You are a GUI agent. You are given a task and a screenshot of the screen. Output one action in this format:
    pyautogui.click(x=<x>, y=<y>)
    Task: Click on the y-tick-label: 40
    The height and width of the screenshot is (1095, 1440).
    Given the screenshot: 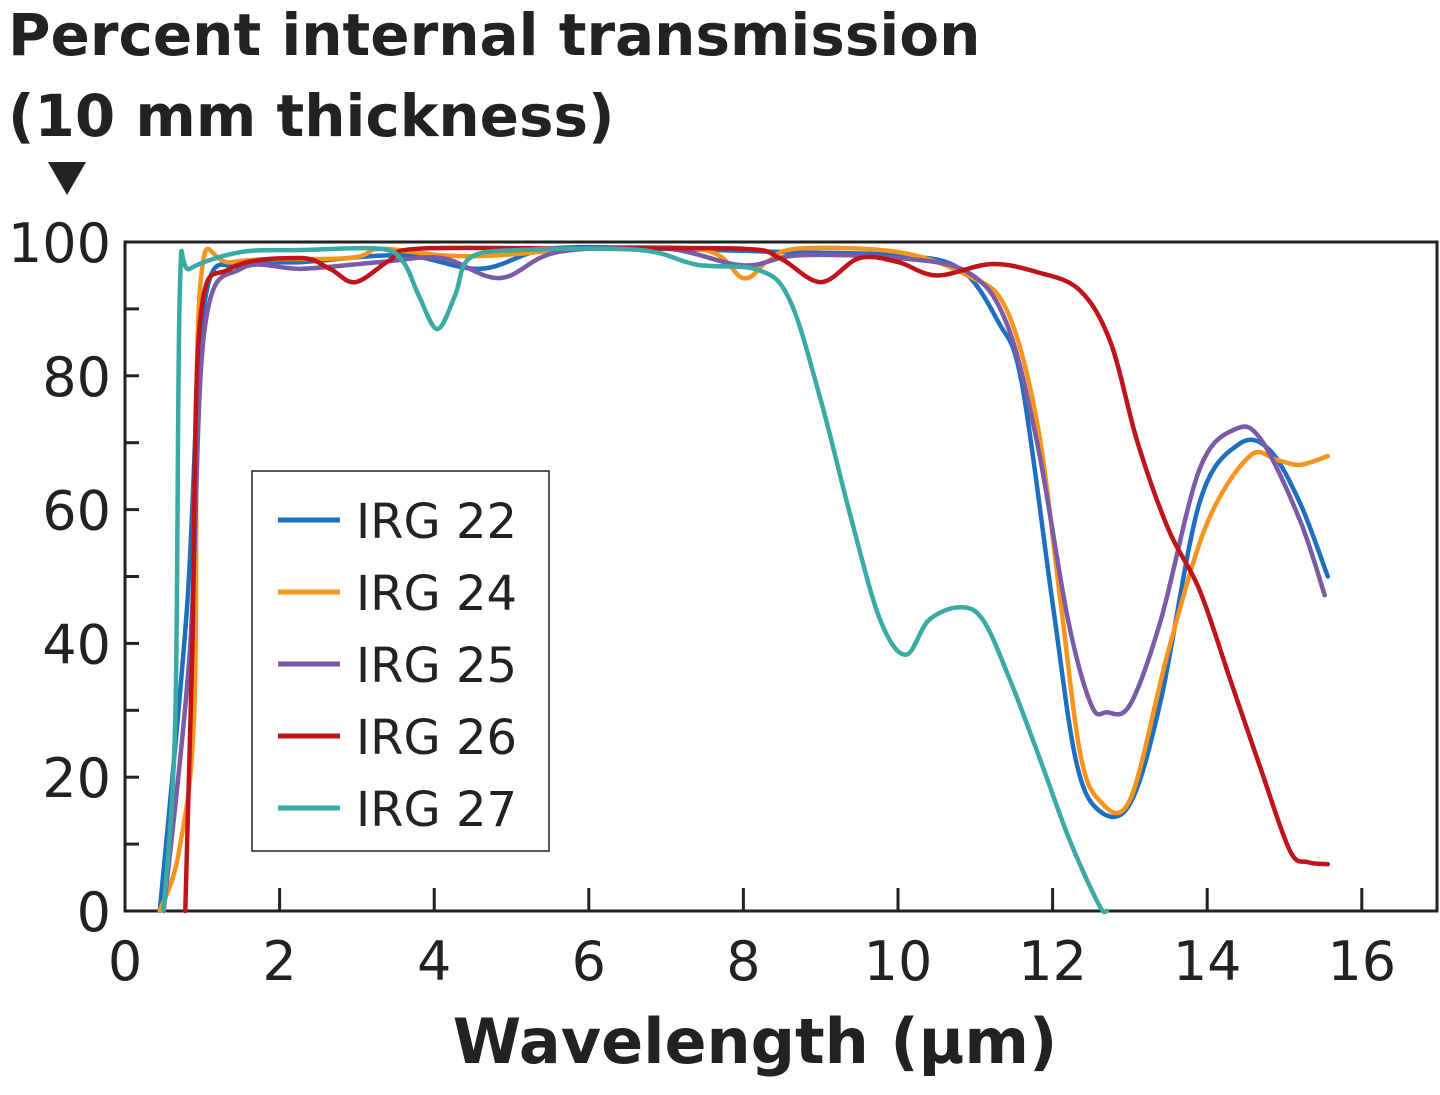 What is the action you would take?
    pyautogui.click(x=76, y=644)
    